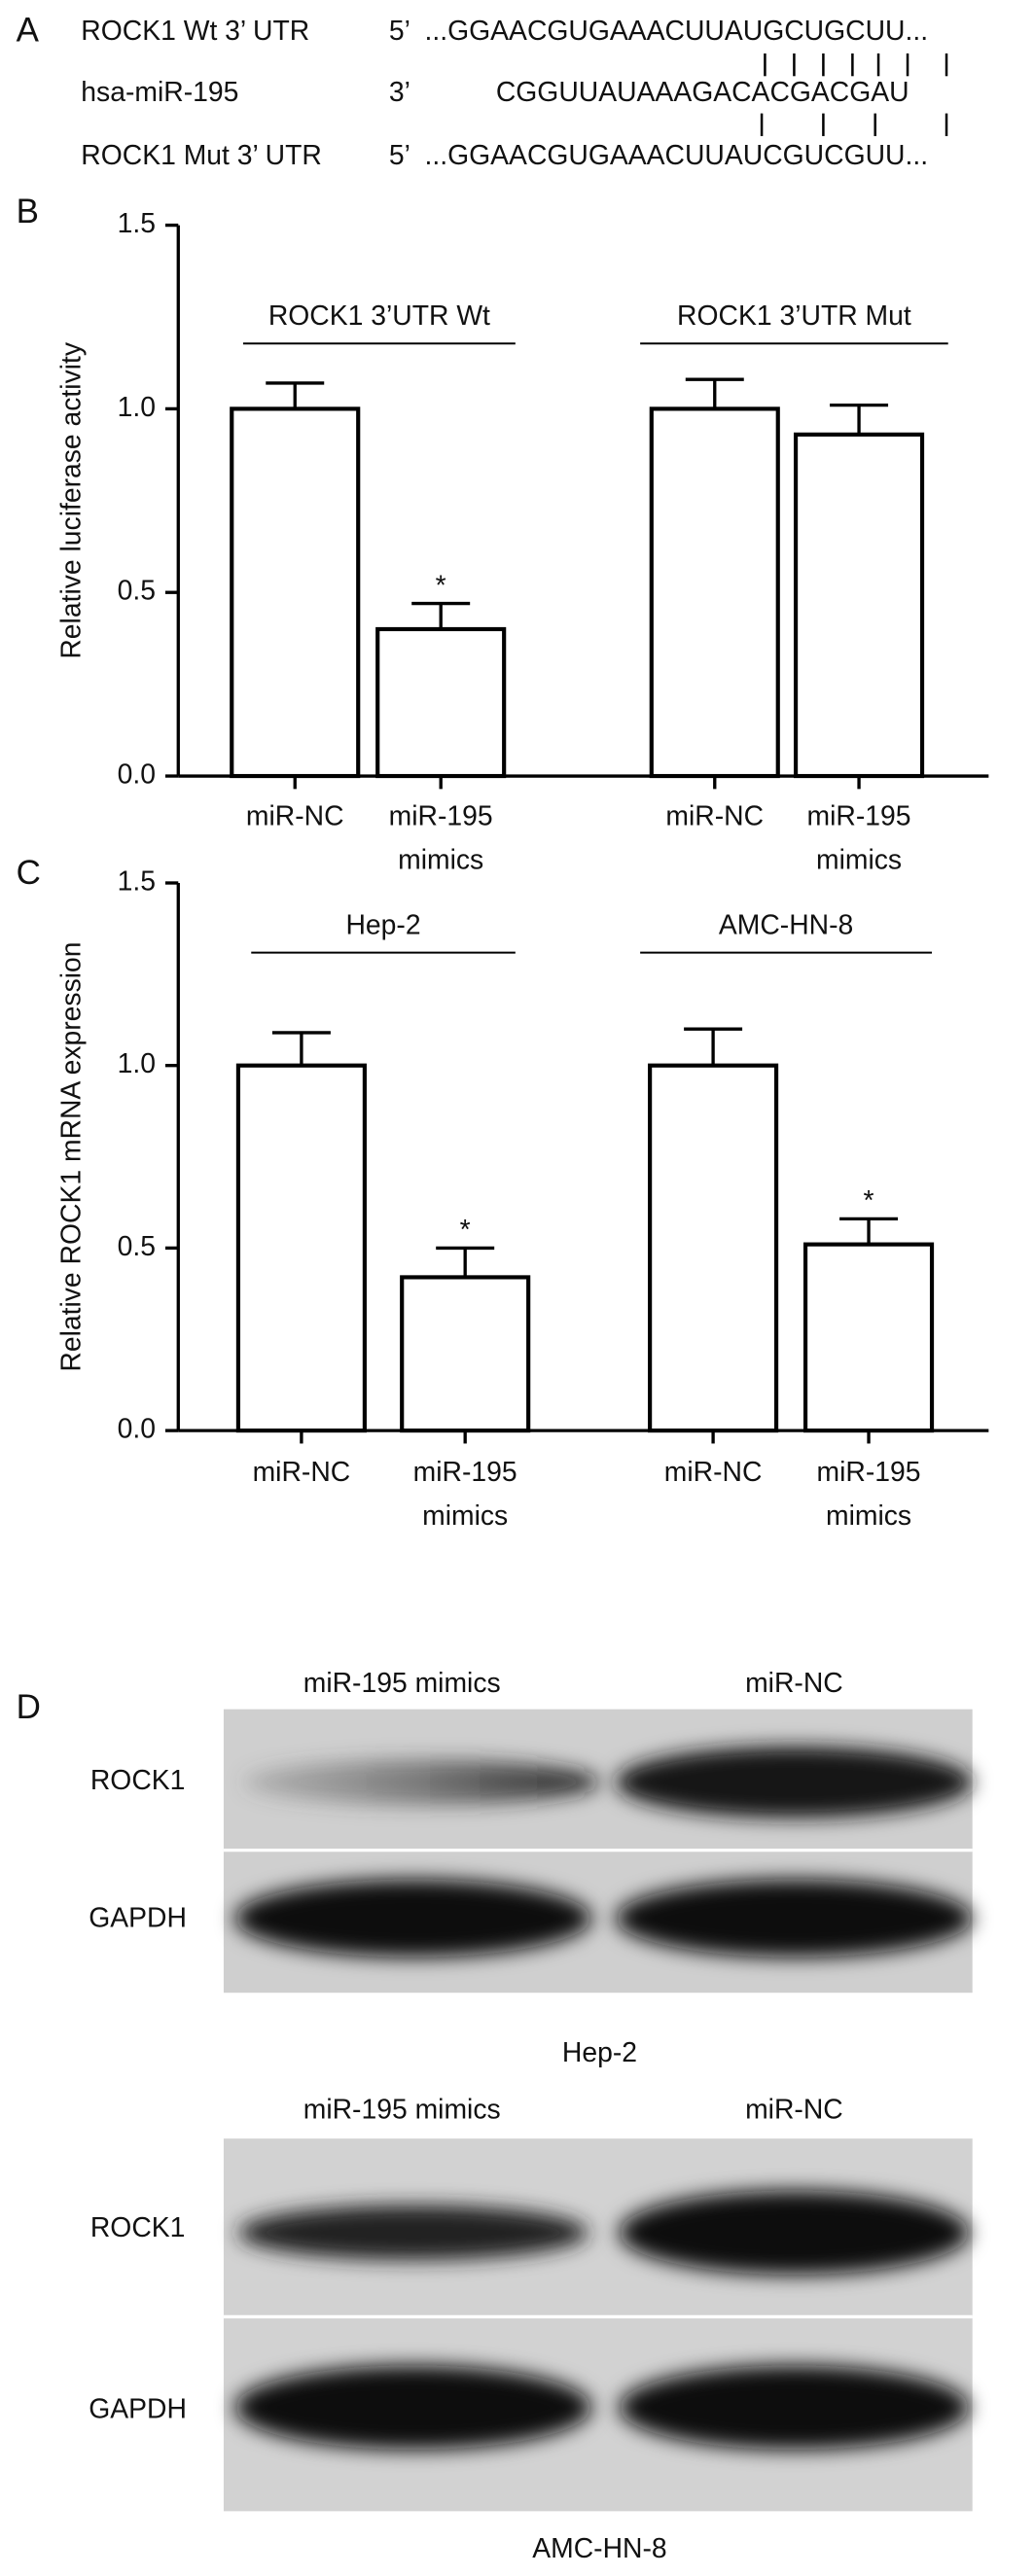 Image resolution: width=1034 pixels, height=2576 pixels. I want to click on y-axis-label: Relative ROCK1 mRNA expression, so click(71, 1156).